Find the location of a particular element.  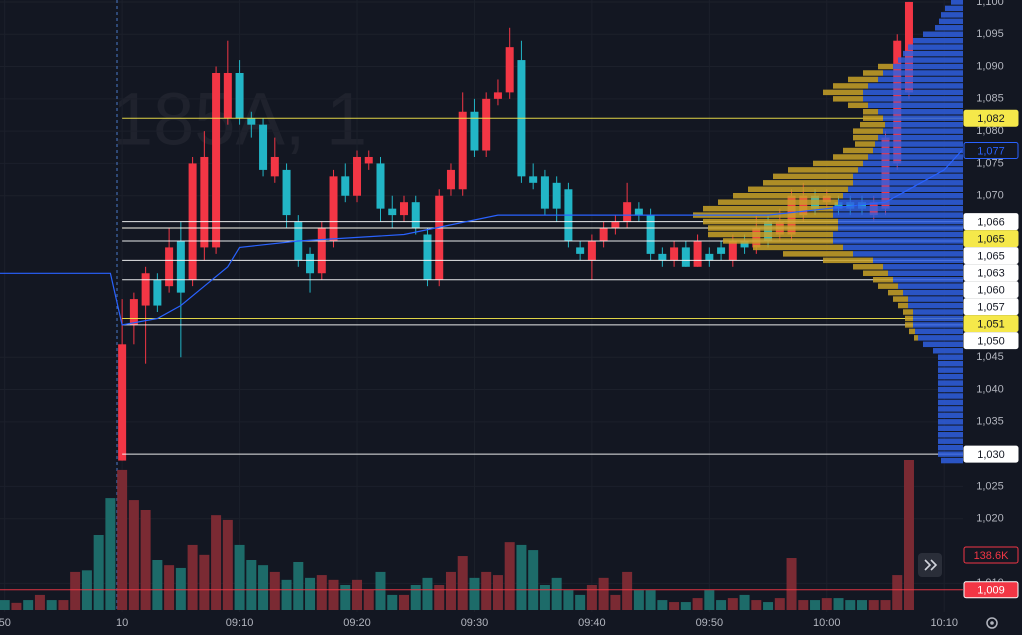

settings-button is located at coordinates (992, 623).